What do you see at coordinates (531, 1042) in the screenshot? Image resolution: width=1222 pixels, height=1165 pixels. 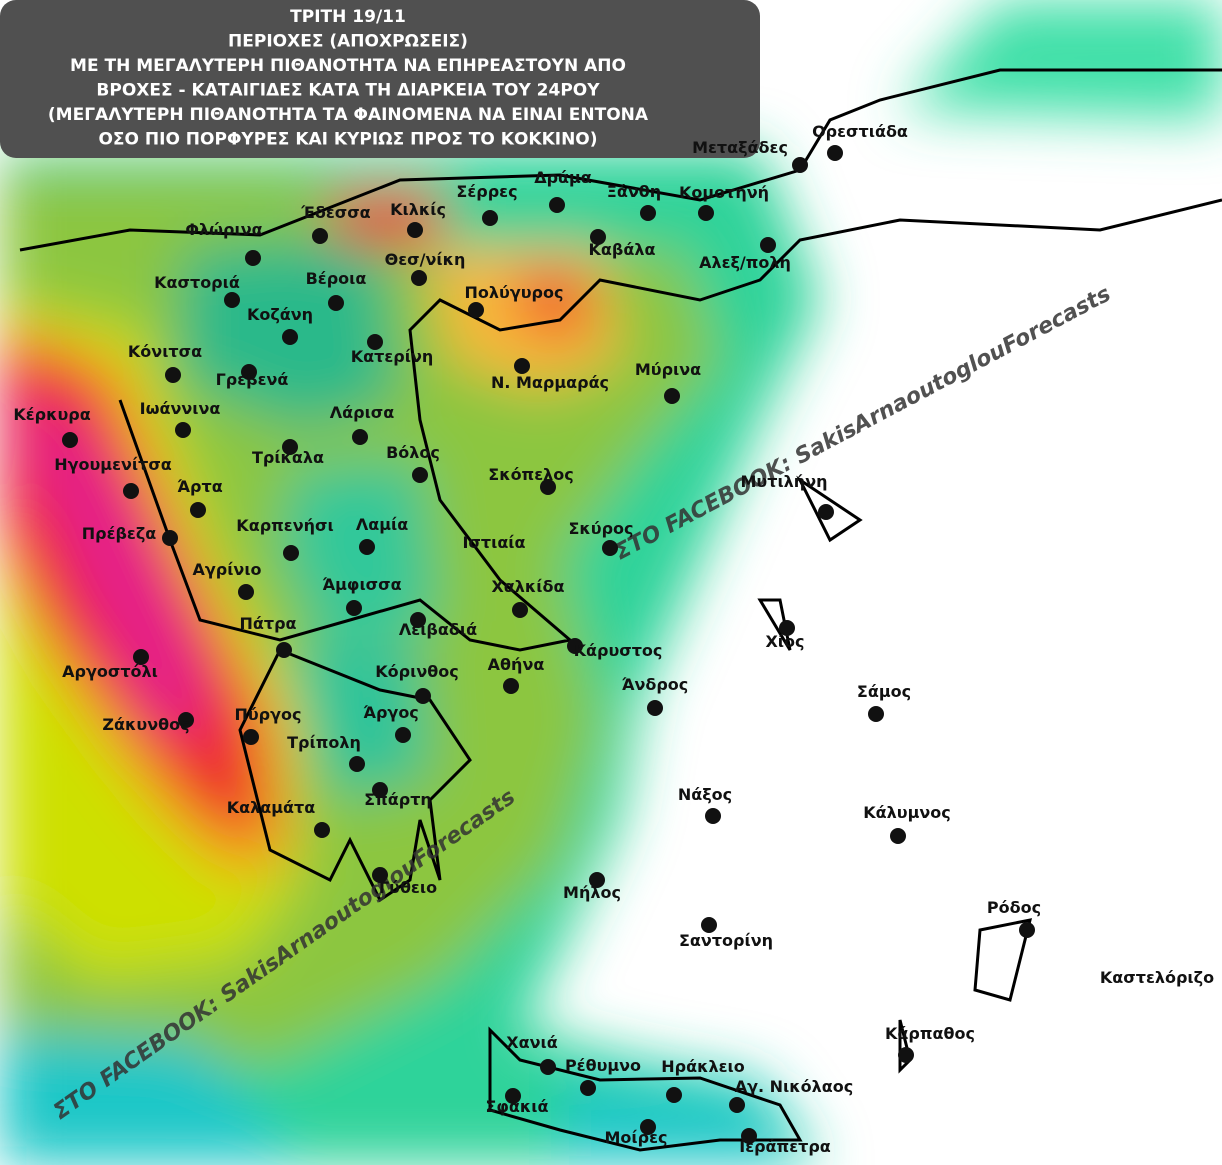 I see `city-label: Χανιά` at bounding box center [531, 1042].